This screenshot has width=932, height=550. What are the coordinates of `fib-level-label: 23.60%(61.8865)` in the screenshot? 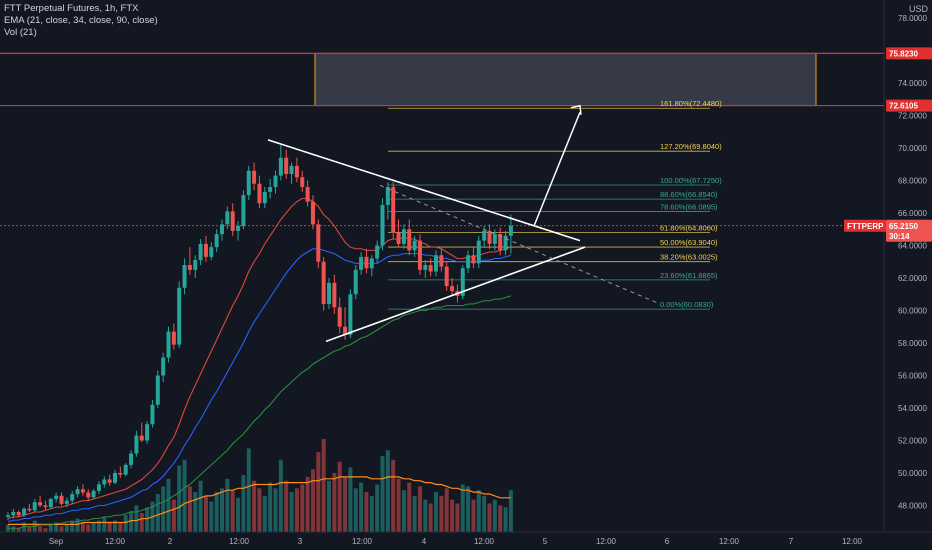 It's located at (689, 275).